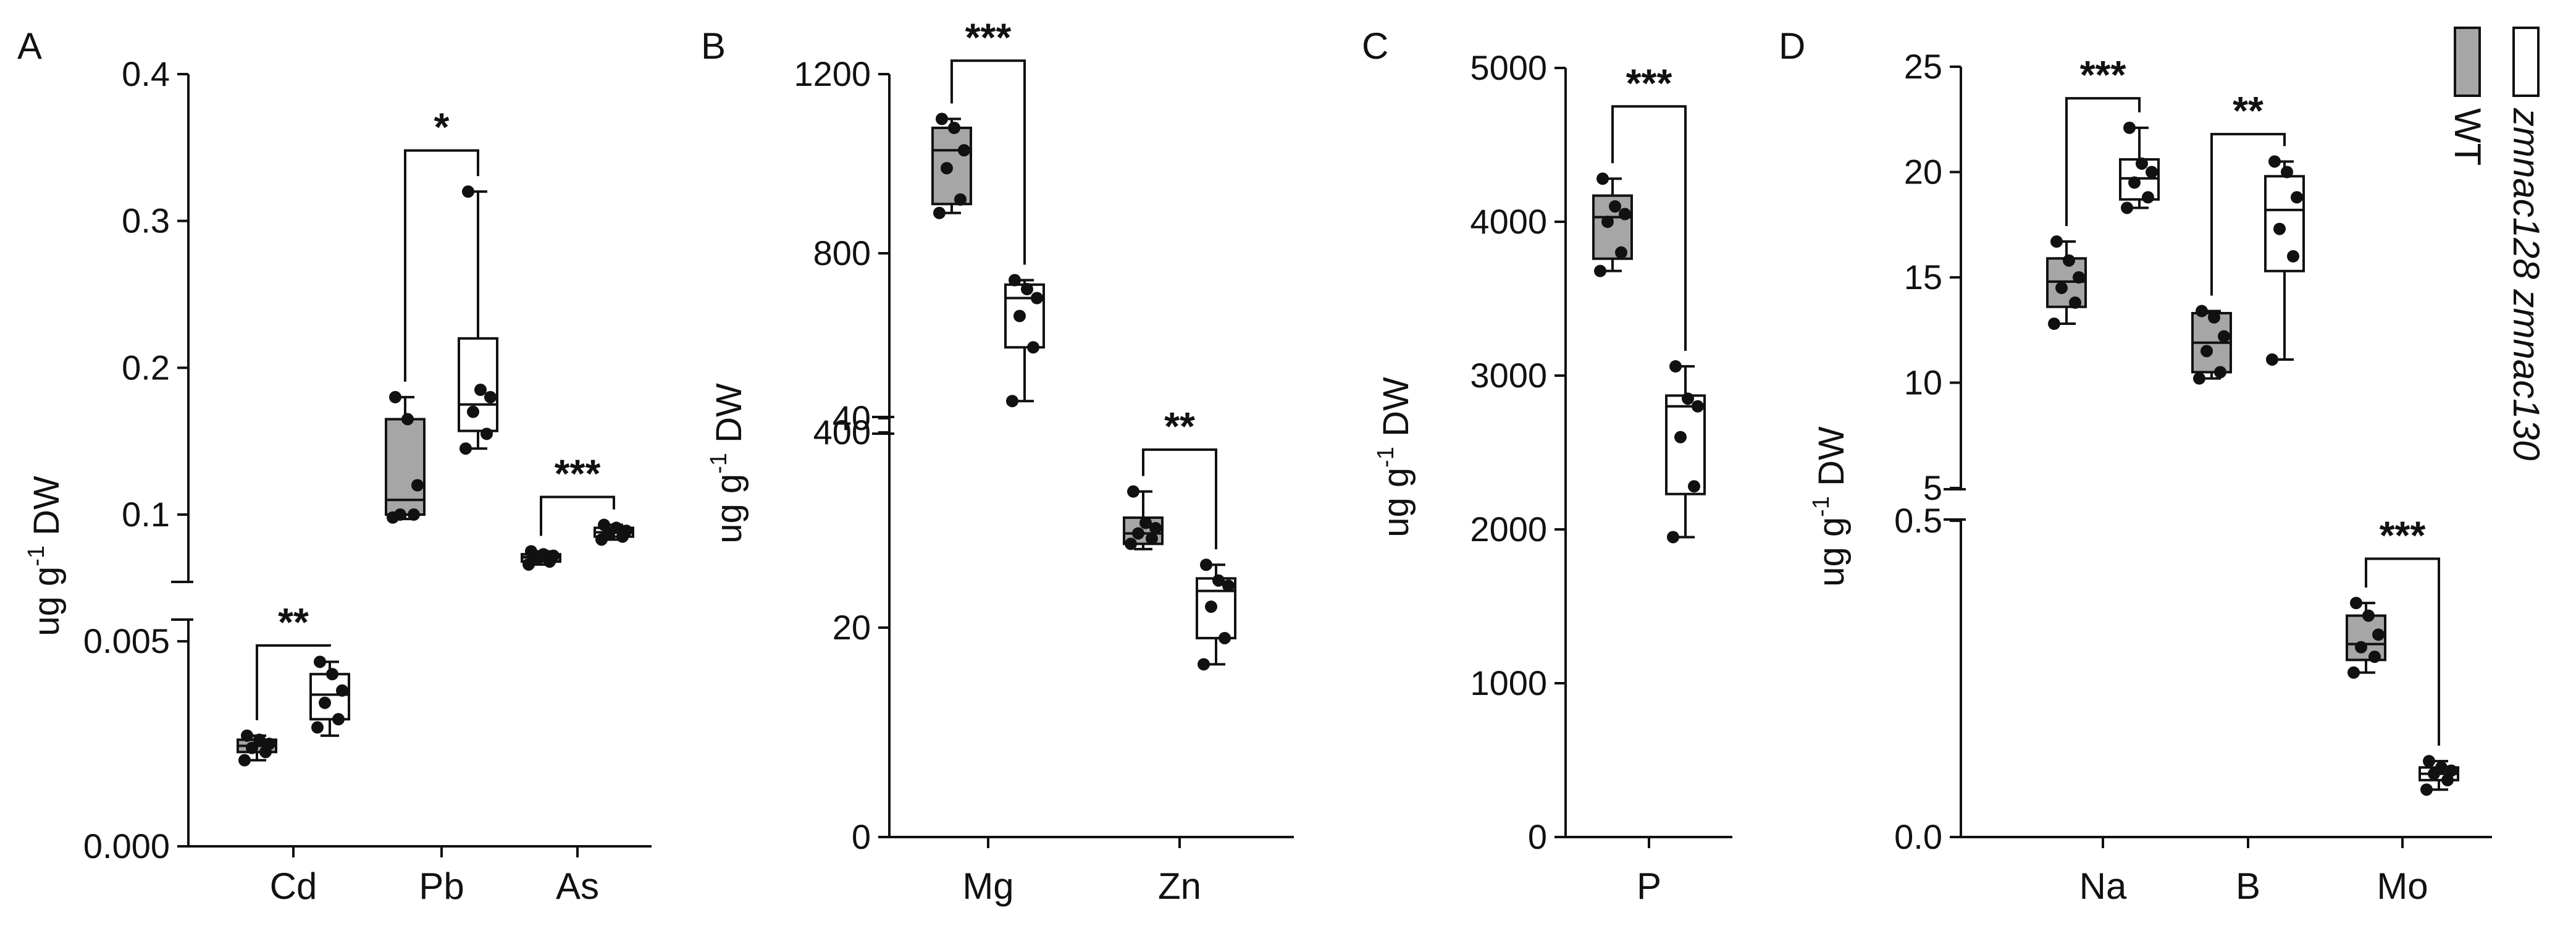 This screenshot has height=926, width=2576. Describe the element at coordinates (2066, 282) in the screenshot. I see `box-Na-wt` at that location.